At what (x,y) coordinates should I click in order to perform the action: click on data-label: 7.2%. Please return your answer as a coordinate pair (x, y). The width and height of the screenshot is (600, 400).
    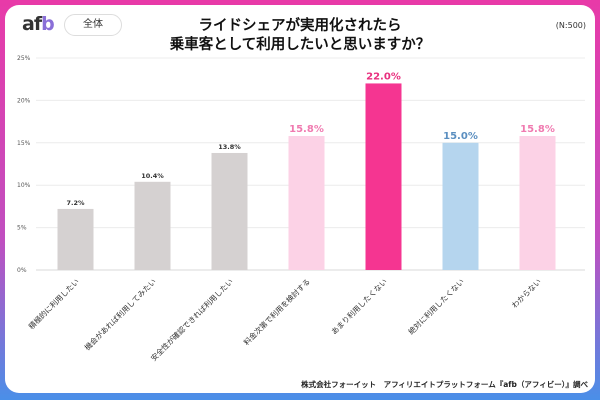
    Looking at the image, I should click on (75, 203).